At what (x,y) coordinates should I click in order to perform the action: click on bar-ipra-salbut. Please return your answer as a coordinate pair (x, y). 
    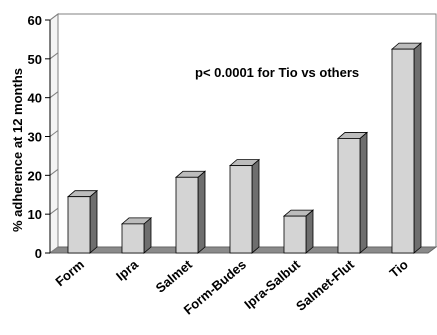
    Looking at the image, I should click on (298, 231).